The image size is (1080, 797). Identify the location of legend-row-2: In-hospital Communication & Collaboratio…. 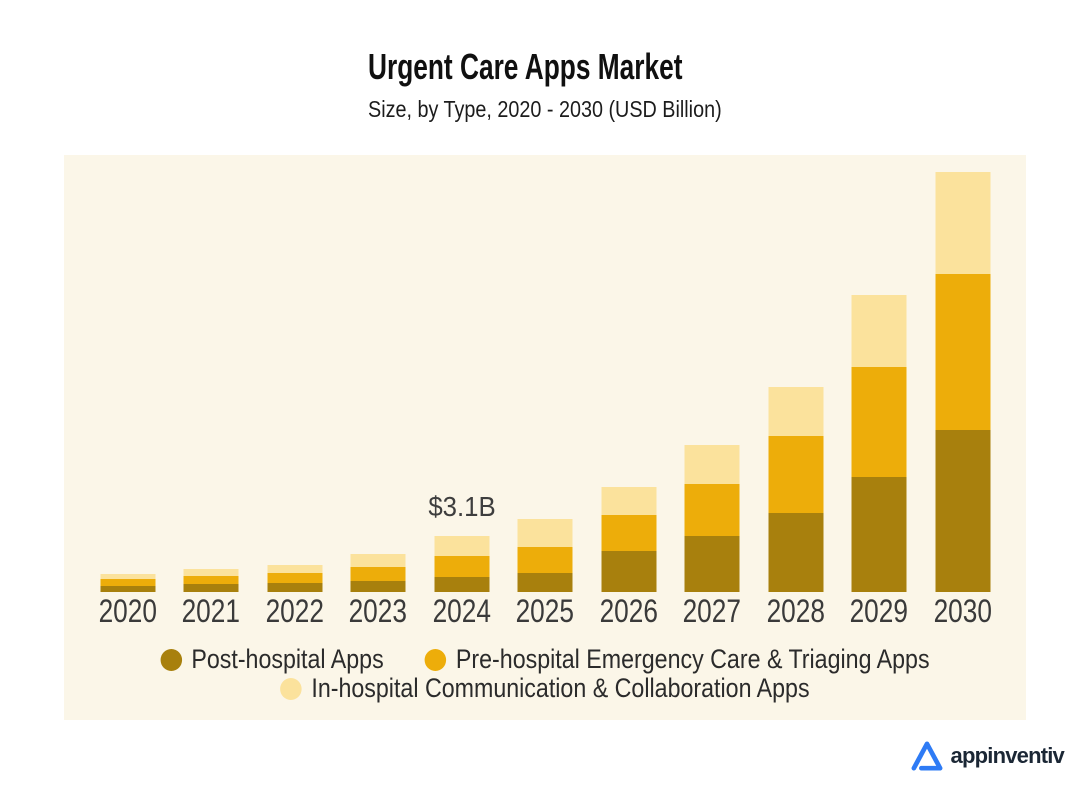
(544, 688).